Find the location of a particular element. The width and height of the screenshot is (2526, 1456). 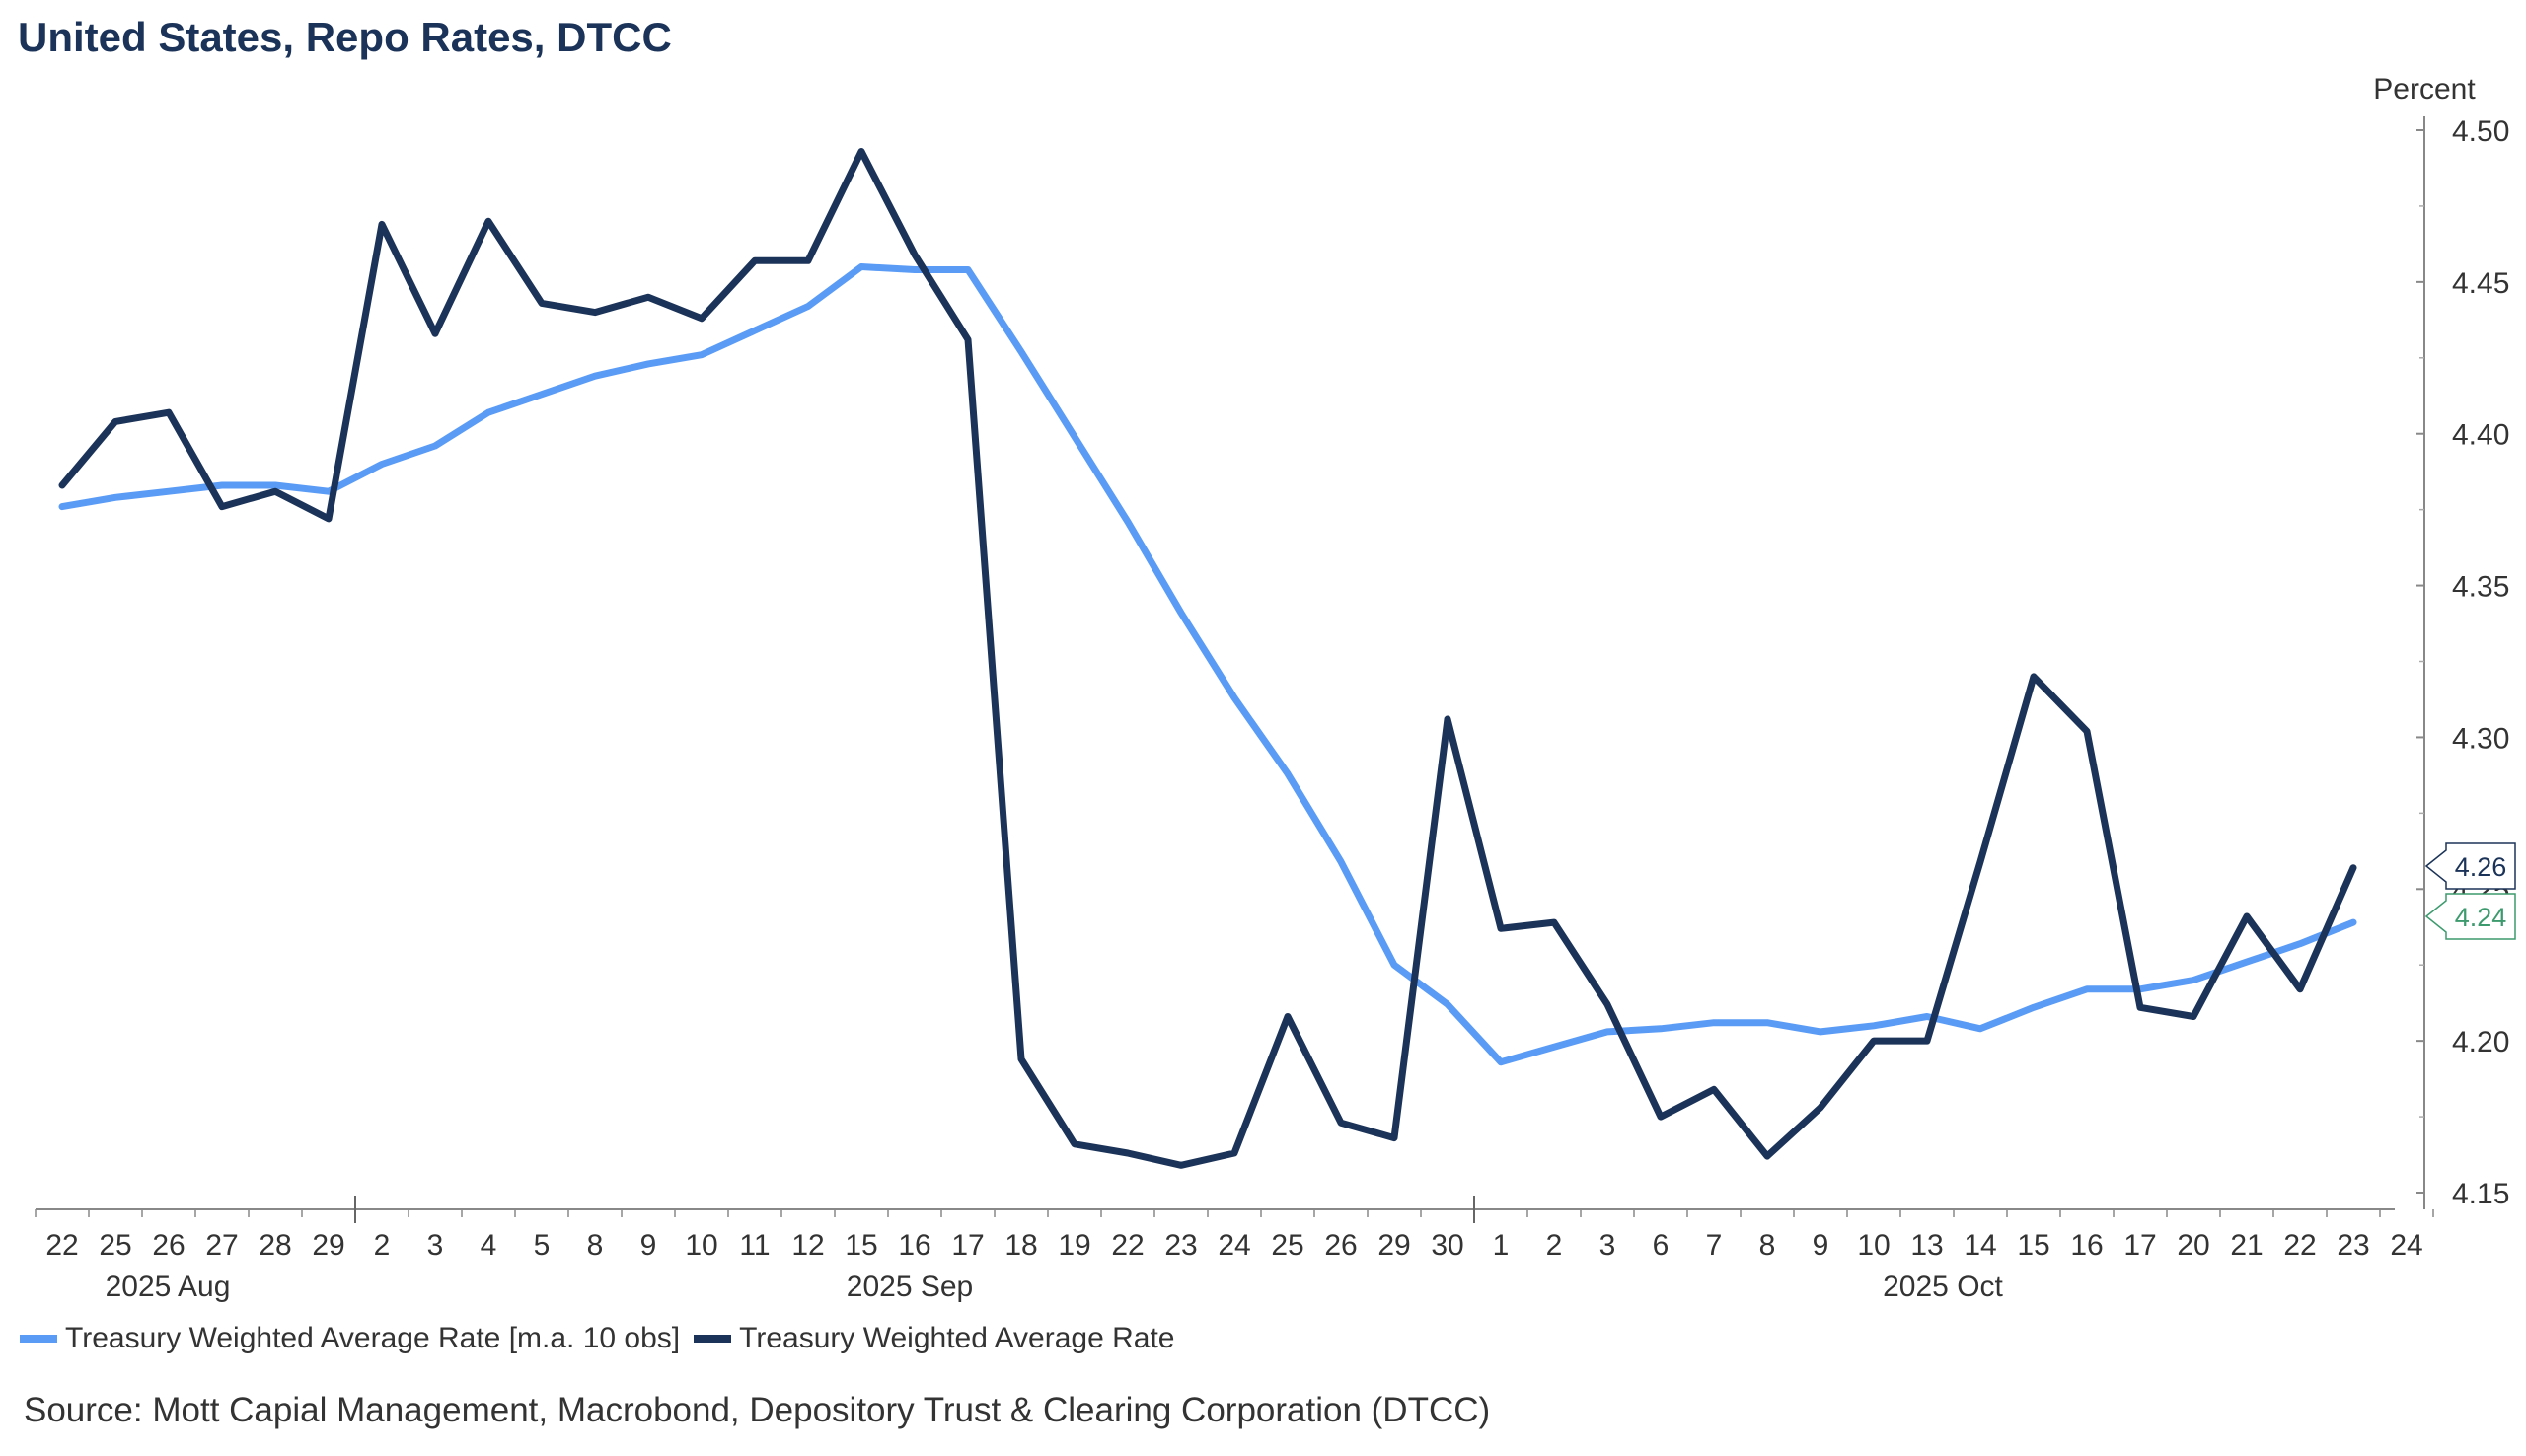

month-label: 2025 Oct is located at coordinates (1943, 1287).